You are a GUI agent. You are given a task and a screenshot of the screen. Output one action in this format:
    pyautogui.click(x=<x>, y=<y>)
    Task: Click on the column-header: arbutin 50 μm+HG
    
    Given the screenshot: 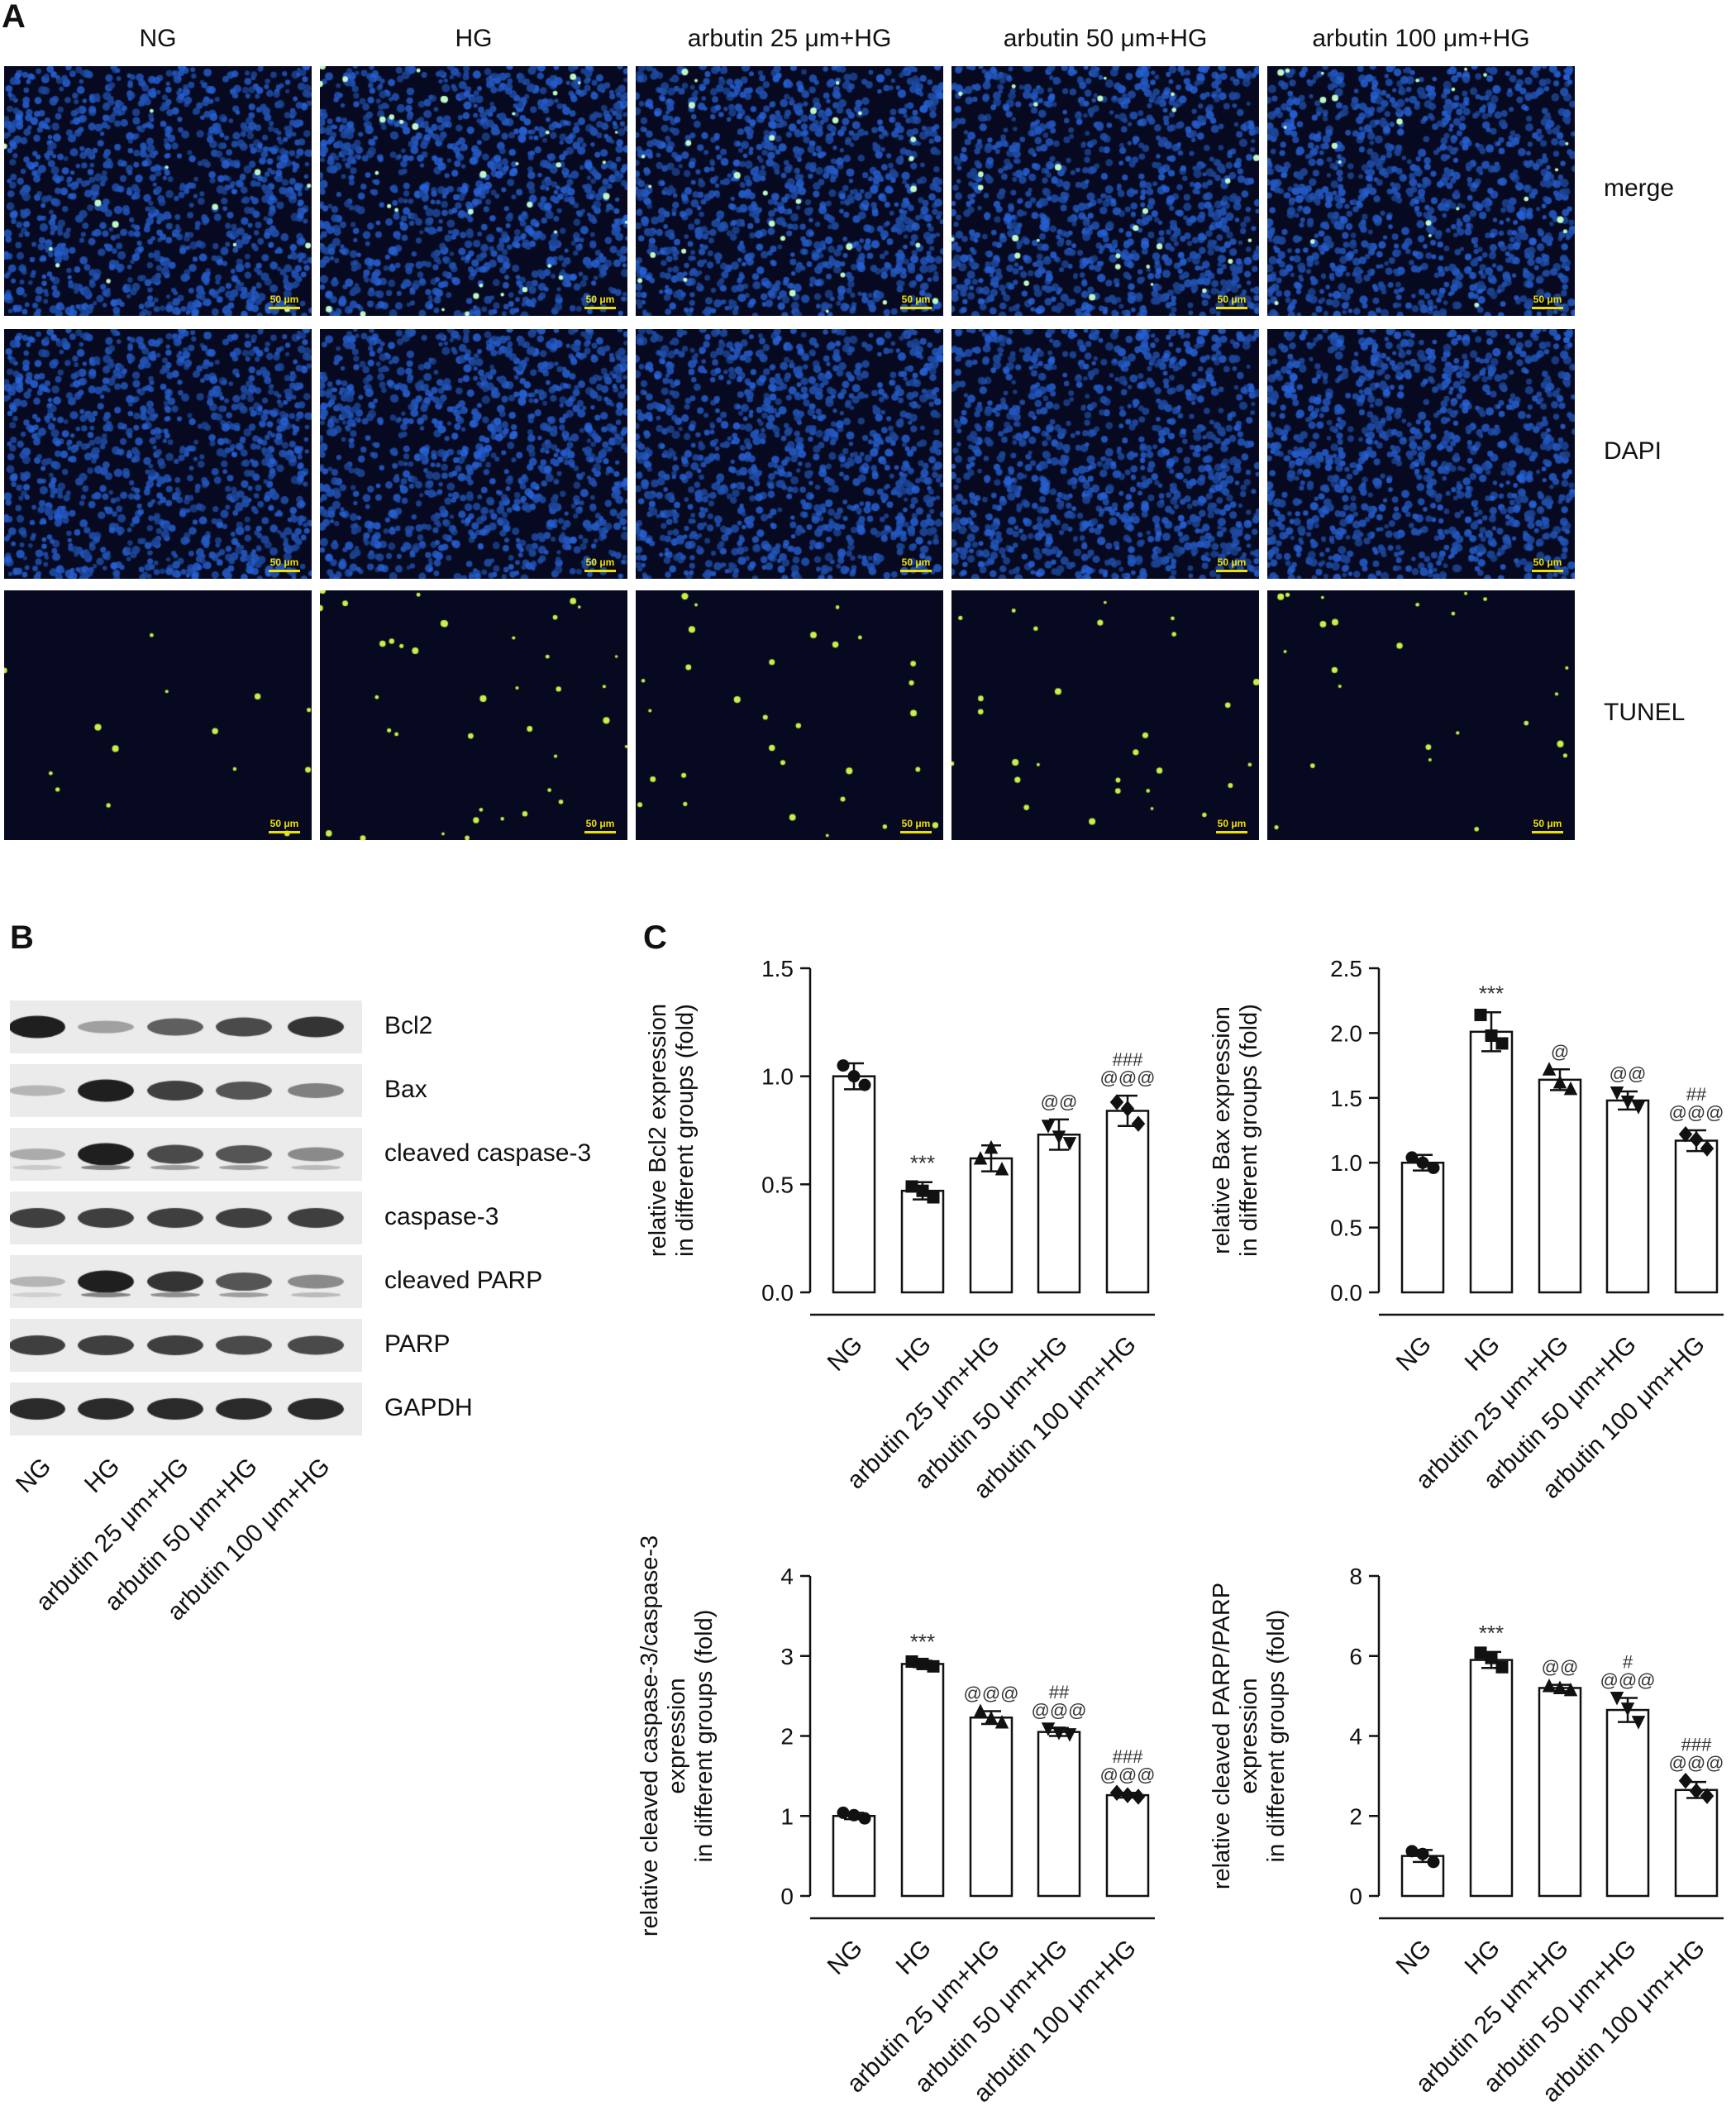 What is the action you would take?
    pyautogui.click(x=1105, y=38)
    